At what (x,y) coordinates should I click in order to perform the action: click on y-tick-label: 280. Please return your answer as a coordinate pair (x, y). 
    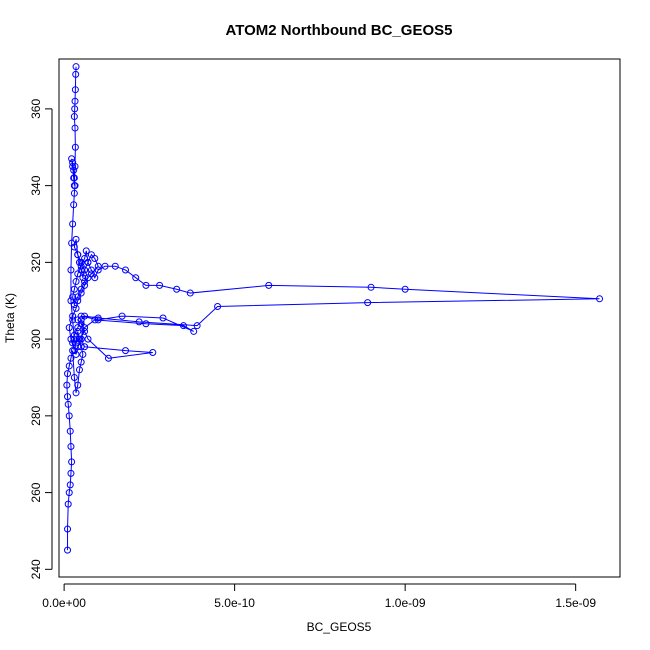
    Looking at the image, I should click on (36, 416).